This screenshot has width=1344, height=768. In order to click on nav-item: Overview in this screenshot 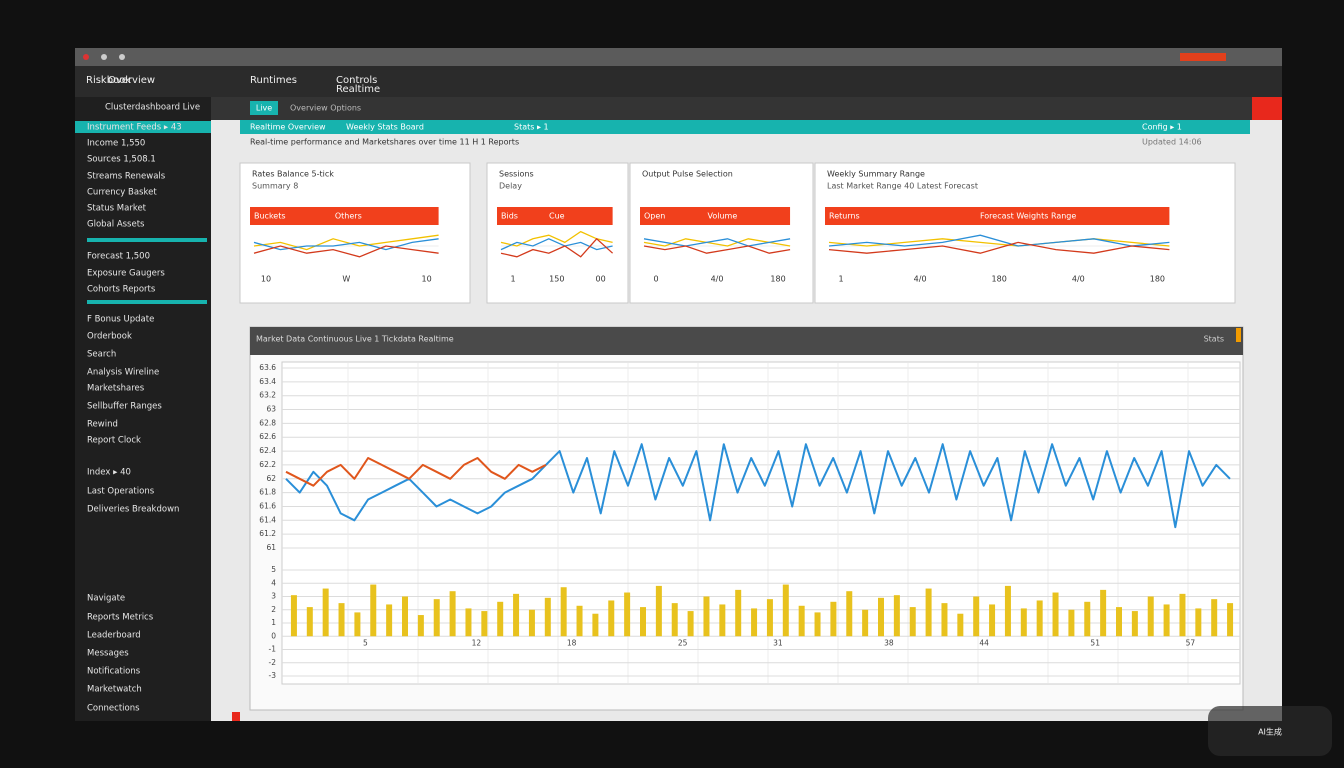, I will do `click(131, 80)`.